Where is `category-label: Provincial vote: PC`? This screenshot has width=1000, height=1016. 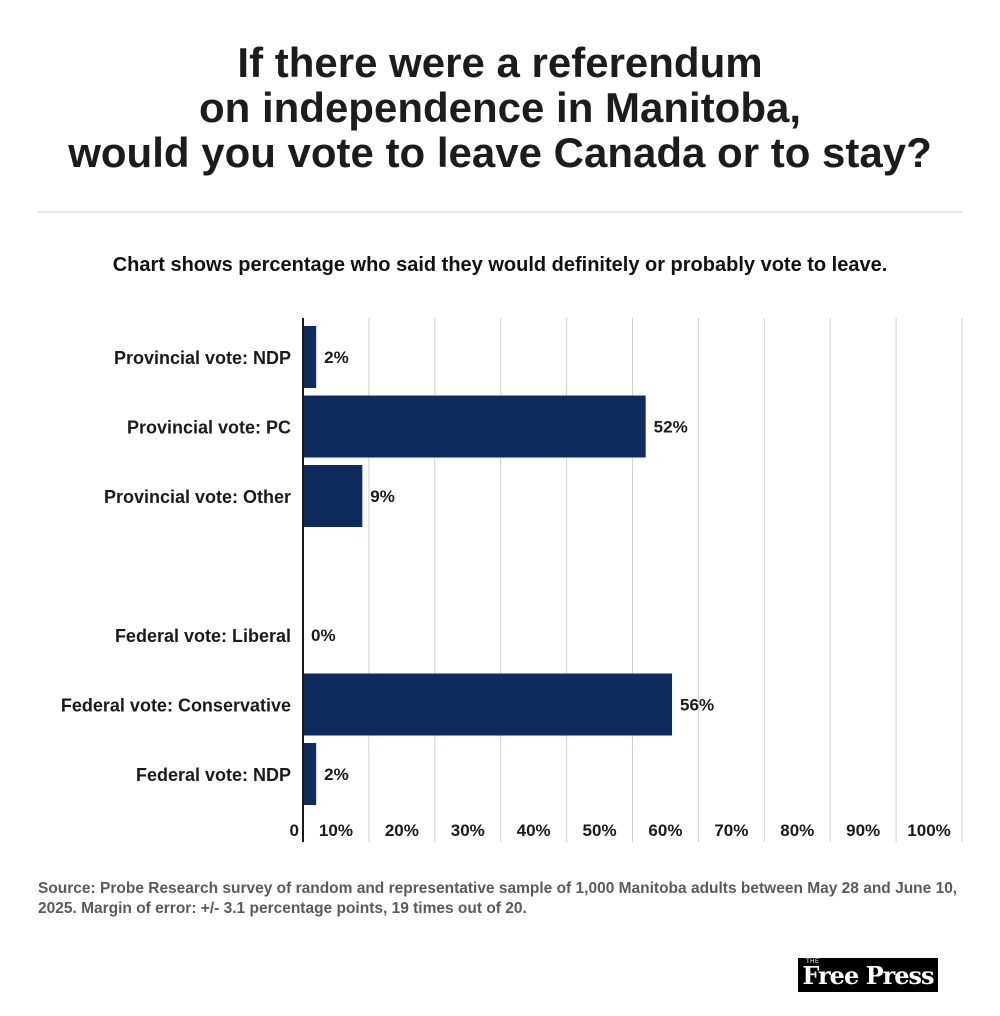 category-label: Provincial vote: PC is located at coordinates (209, 428).